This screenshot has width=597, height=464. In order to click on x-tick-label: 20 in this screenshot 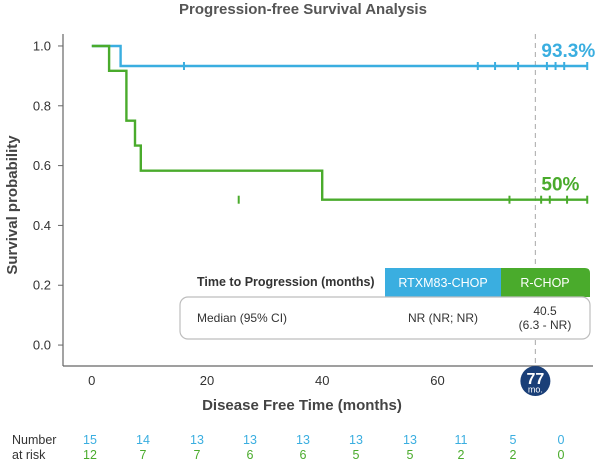, I will do `click(207, 380)`.